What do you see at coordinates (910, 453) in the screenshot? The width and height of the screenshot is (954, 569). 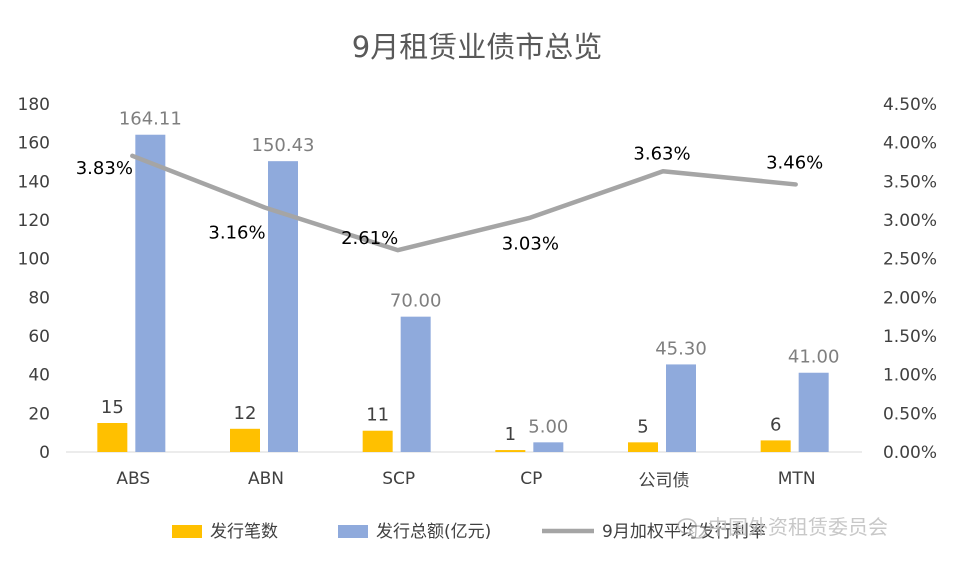 I see `y-right-tick-label: 0.00%` at bounding box center [910, 453].